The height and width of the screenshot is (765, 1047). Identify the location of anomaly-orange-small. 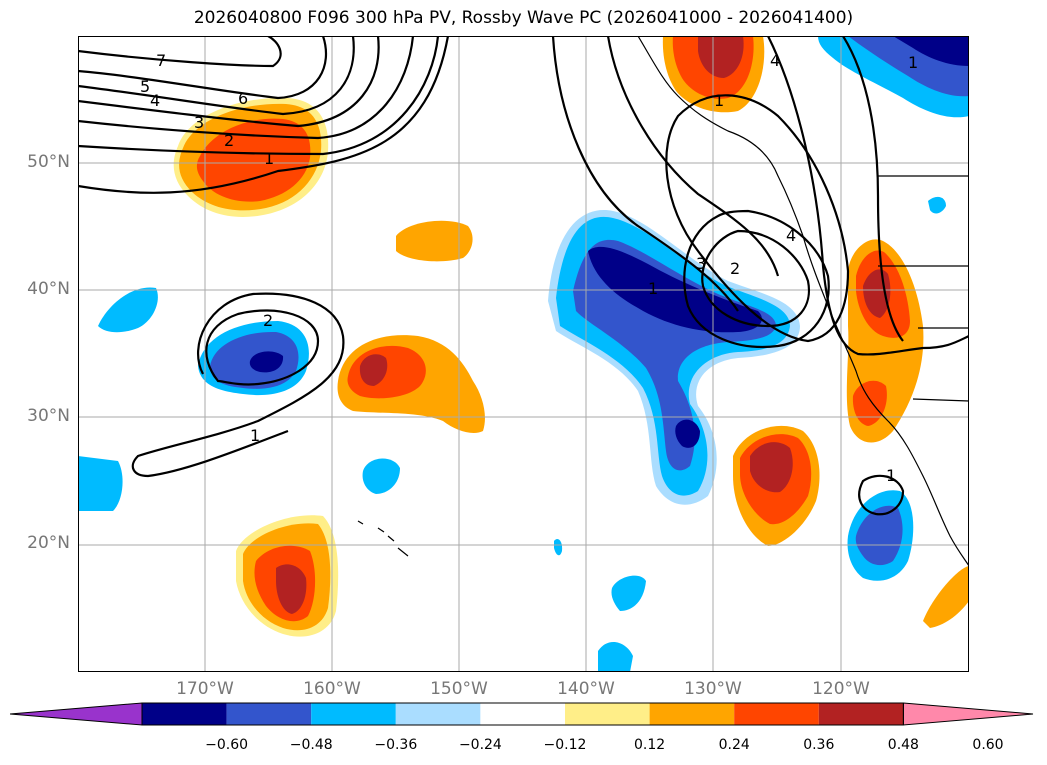
(434, 241).